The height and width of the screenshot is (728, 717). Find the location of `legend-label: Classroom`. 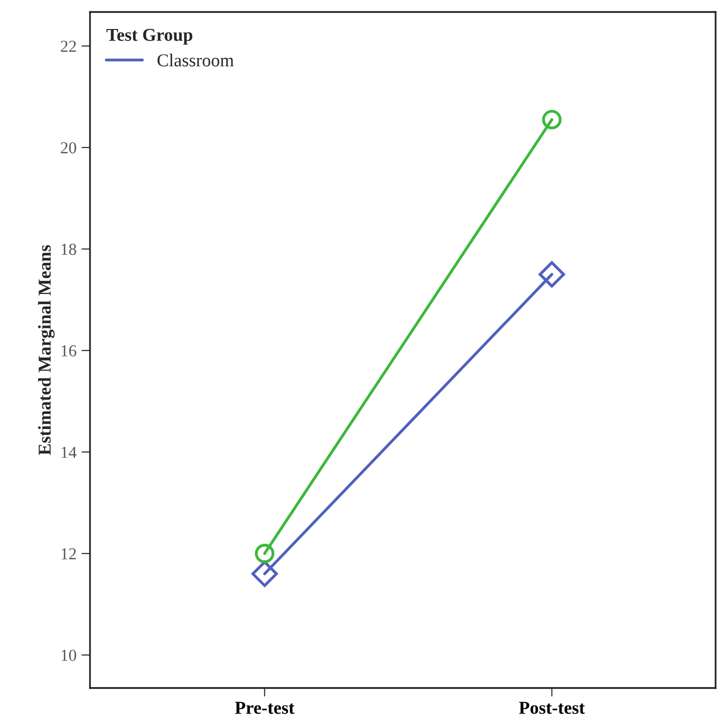

legend-label: Classroom is located at coordinates (196, 60).